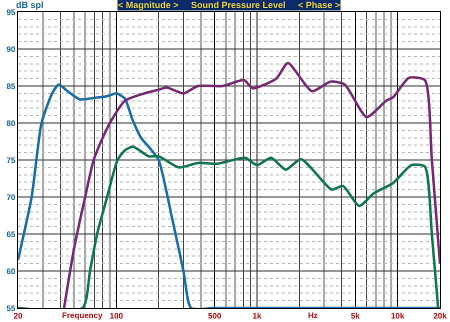 This screenshot has width=450, height=322. What do you see at coordinates (11, 123) in the screenshot?
I see `y-tick-label: 80` at bounding box center [11, 123].